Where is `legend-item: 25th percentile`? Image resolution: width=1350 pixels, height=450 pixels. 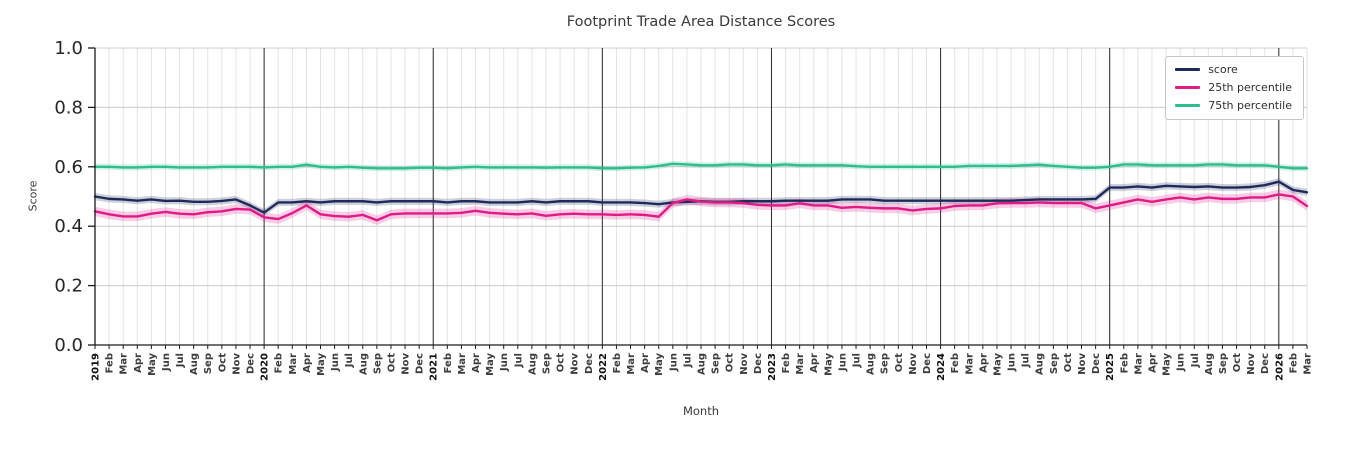
legend-item: 25th percentile is located at coordinates (1233, 87).